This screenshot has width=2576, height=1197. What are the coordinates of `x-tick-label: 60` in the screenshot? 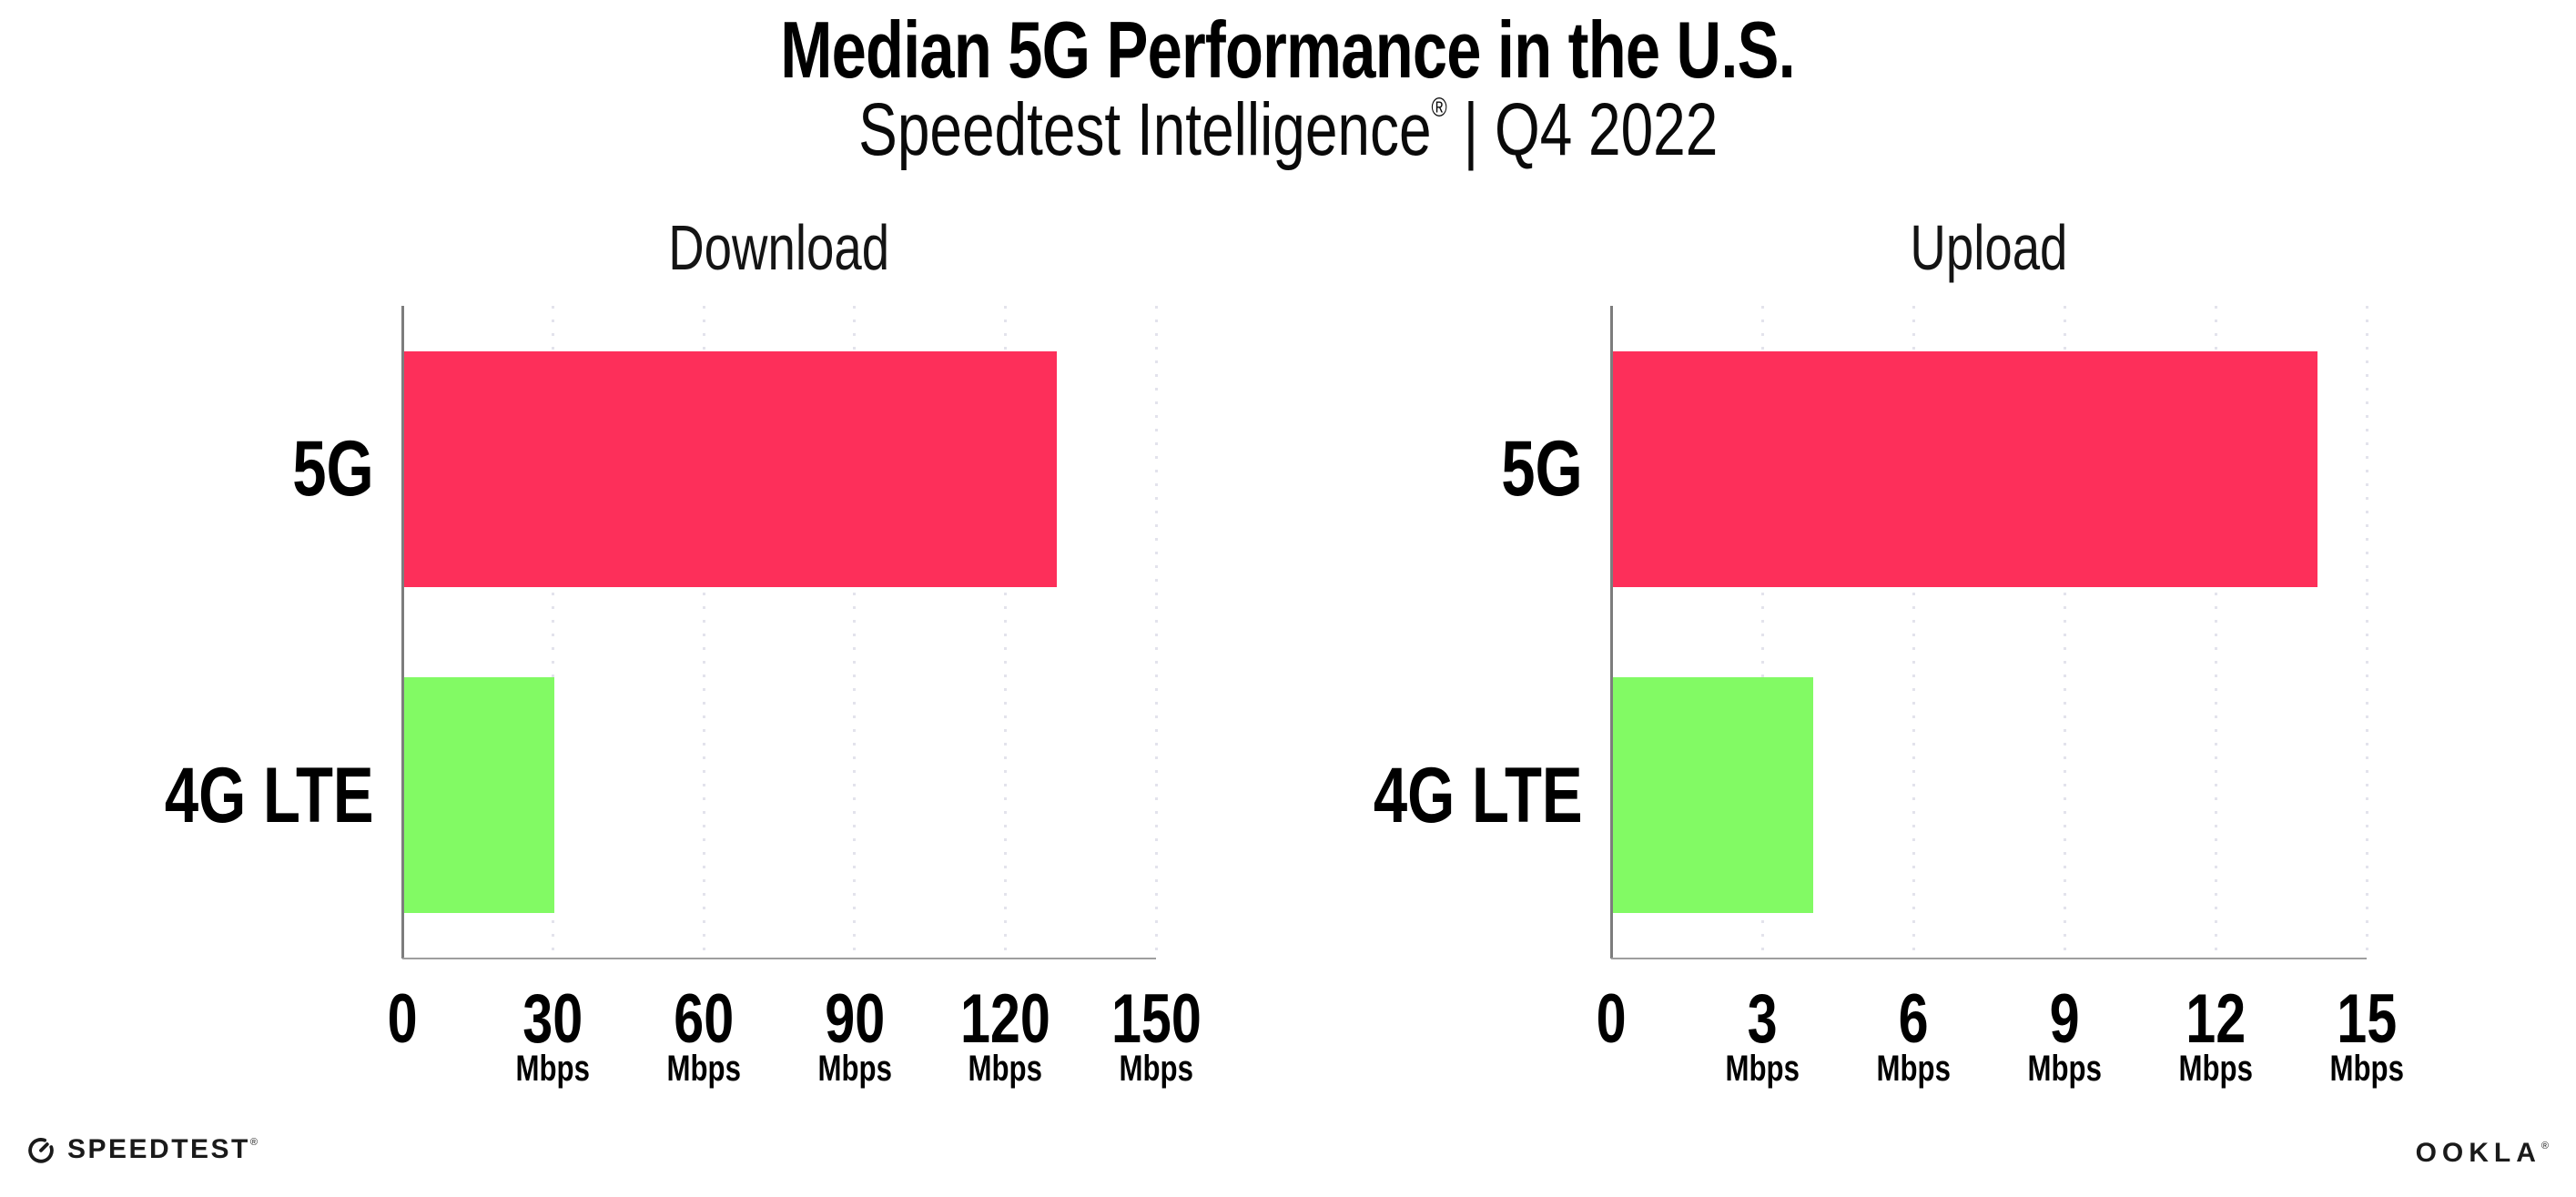 It's located at (703, 1020).